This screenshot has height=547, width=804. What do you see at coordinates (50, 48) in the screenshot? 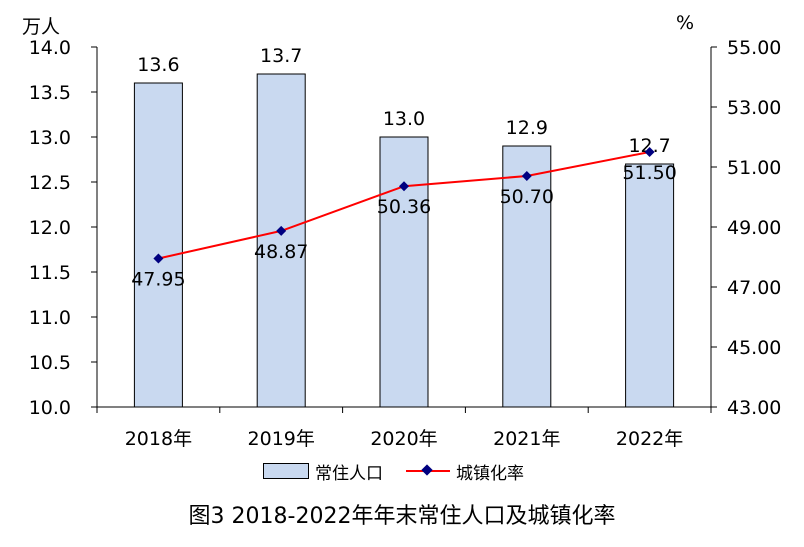
I see `y1-tick-label: 14.0` at bounding box center [50, 48].